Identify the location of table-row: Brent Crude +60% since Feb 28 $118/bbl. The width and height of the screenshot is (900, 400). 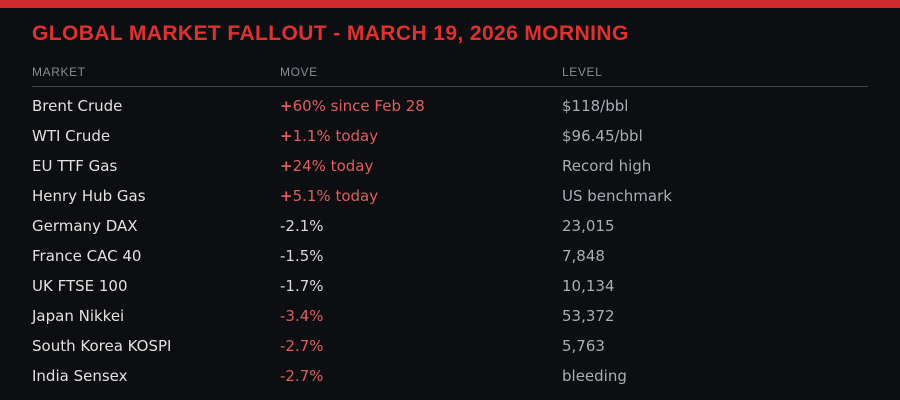
(450, 106).